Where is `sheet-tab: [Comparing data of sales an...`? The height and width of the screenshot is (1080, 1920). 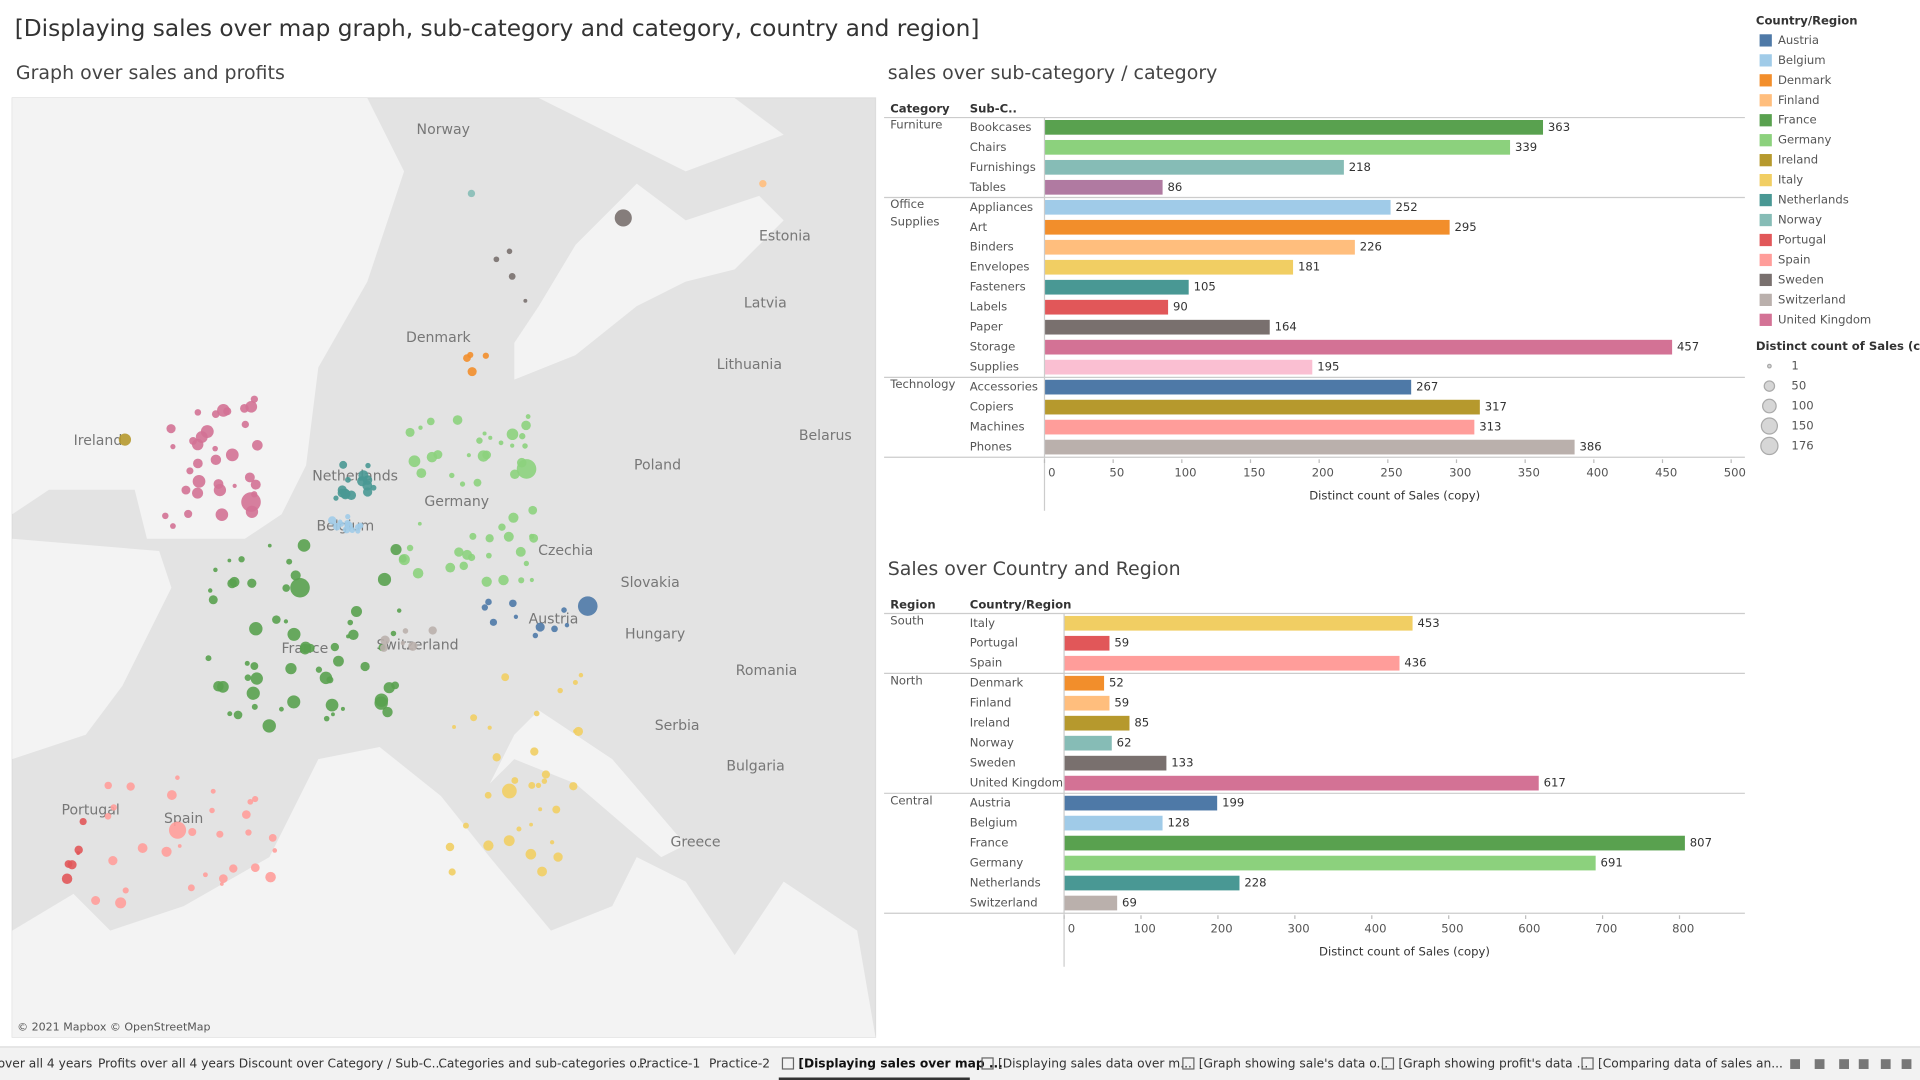 sheet-tab: [Comparing data of sales an... is located at coordinates (1690, 1064).